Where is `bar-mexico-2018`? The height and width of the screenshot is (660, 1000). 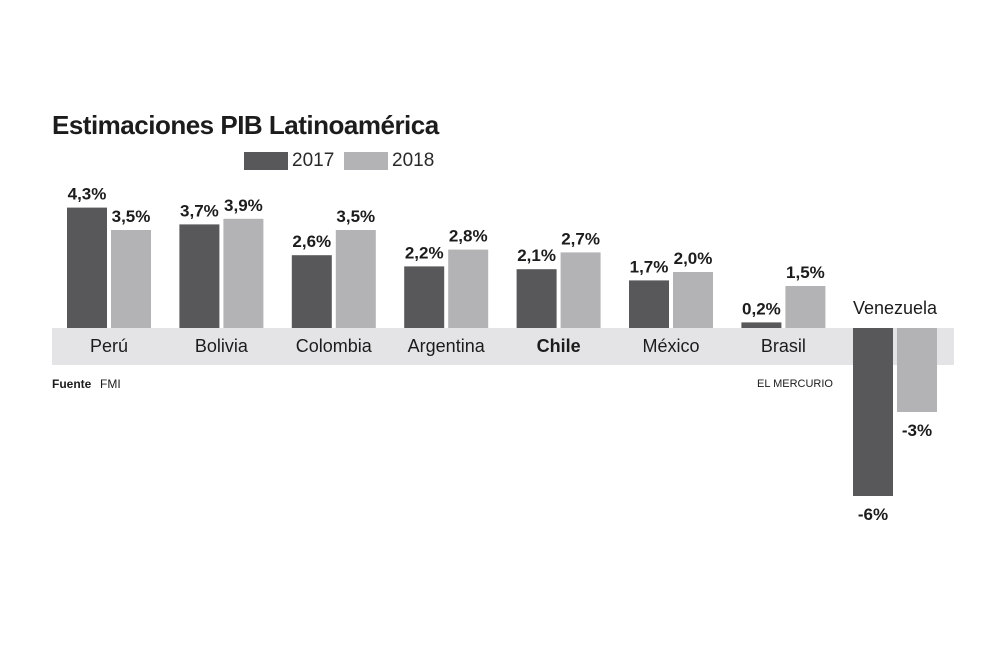 bar-mexico-2018 is located at coordinates (693, 300).